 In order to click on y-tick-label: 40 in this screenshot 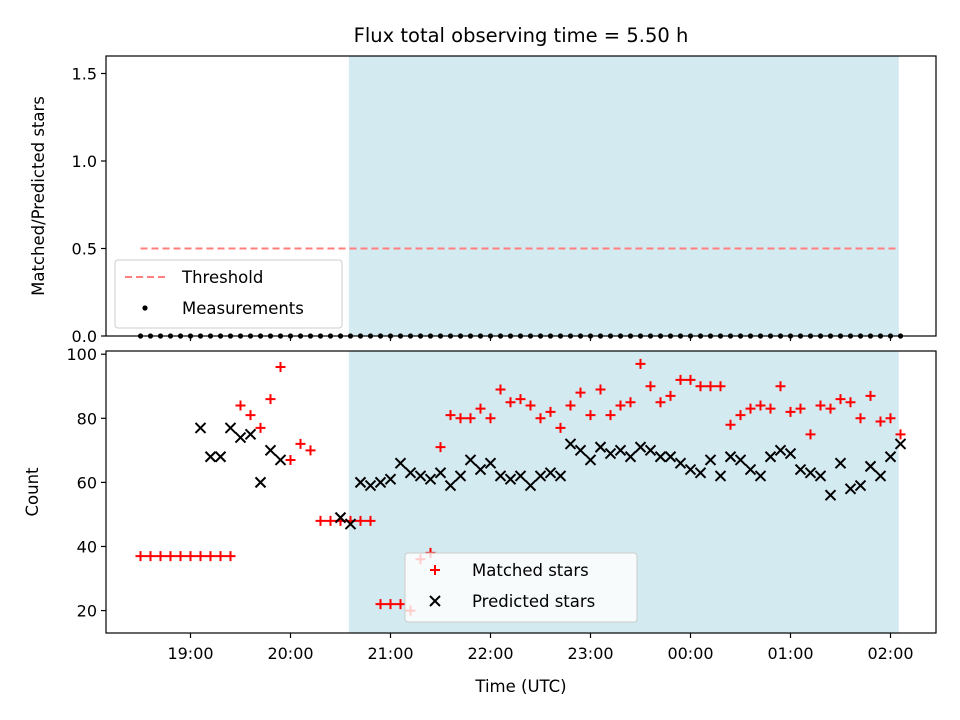, I will do `click(87, 546)`.